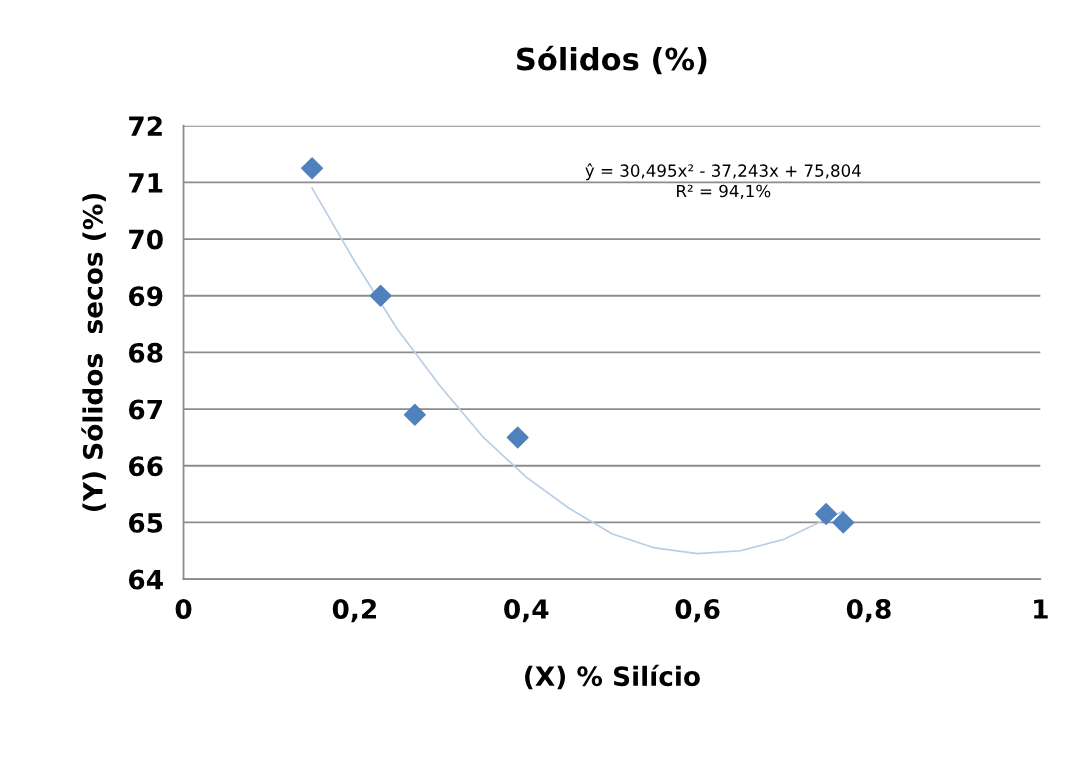 The height and width of the screenshot is (762, 1067). I want to click on x-tick-label: 1, so click(1041, 609).